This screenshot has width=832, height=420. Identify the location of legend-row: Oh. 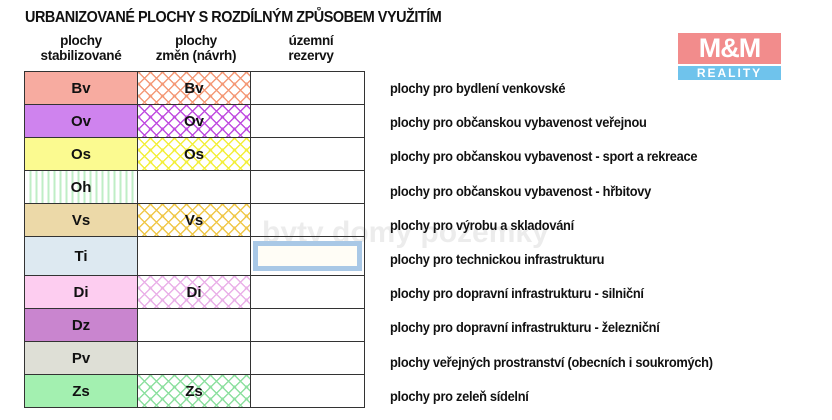
(194, 187).